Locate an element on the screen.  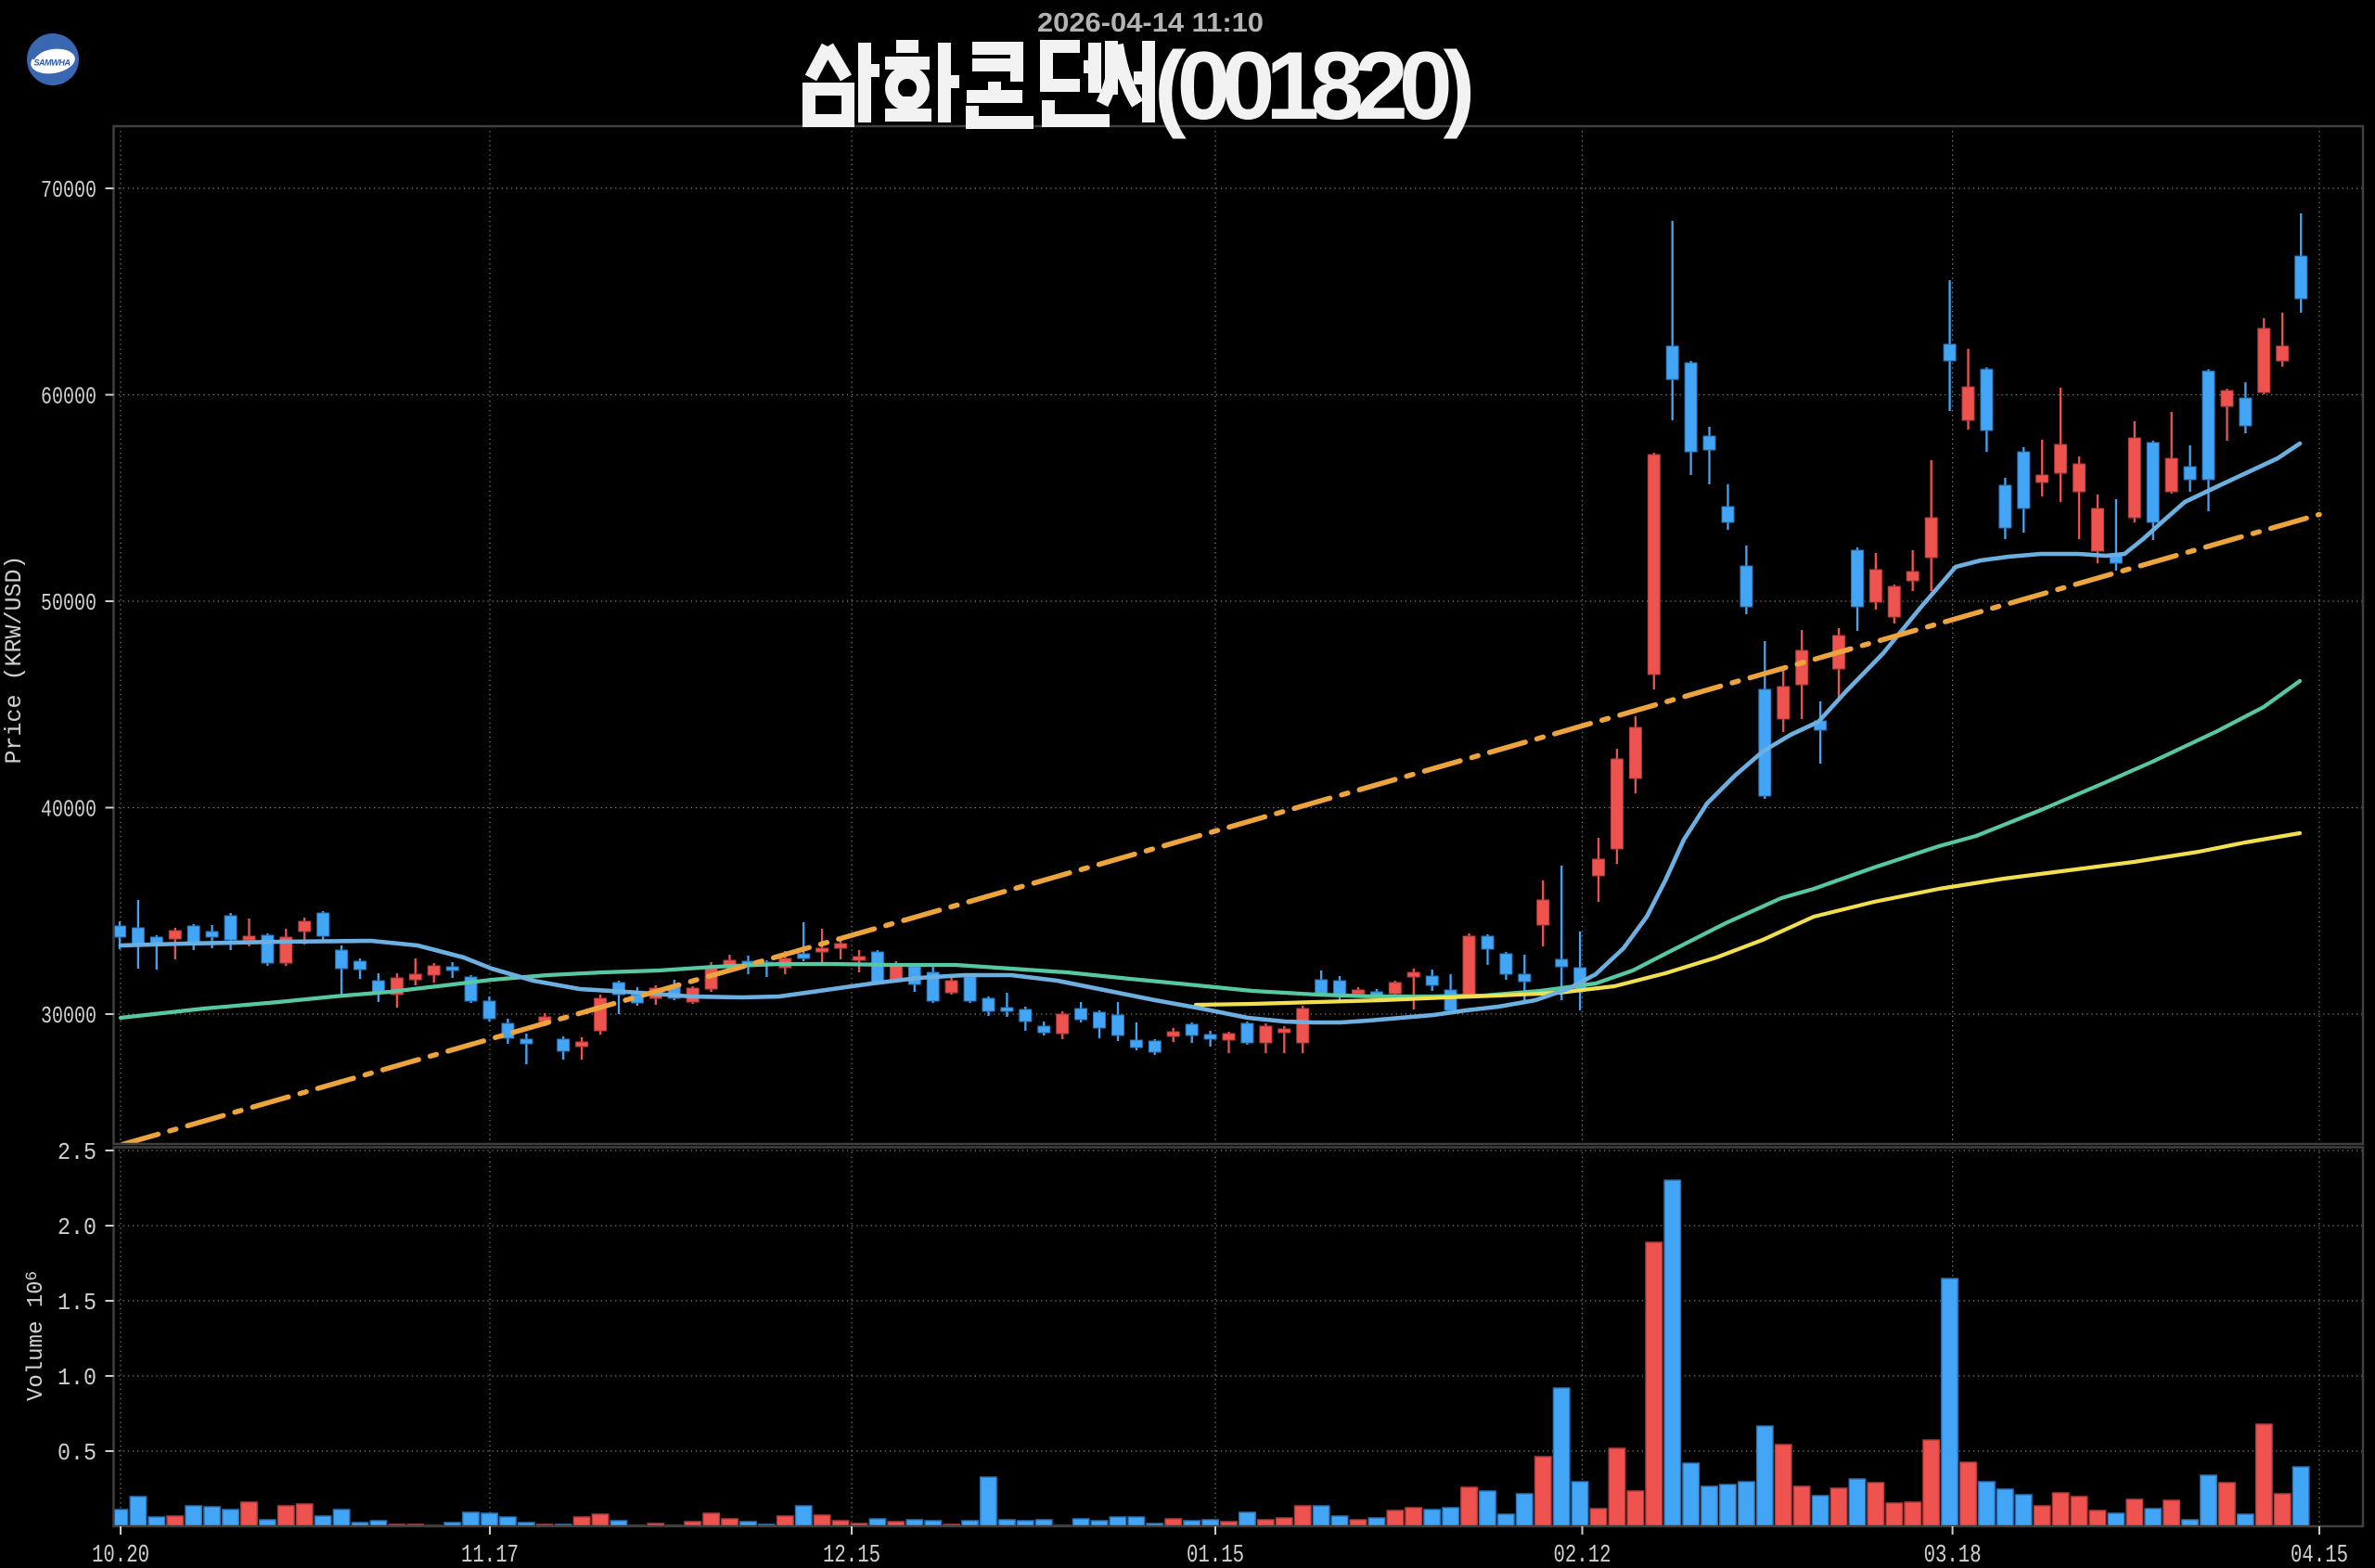
svg-text: 02.12 is located at coordinates (1582, 1555).